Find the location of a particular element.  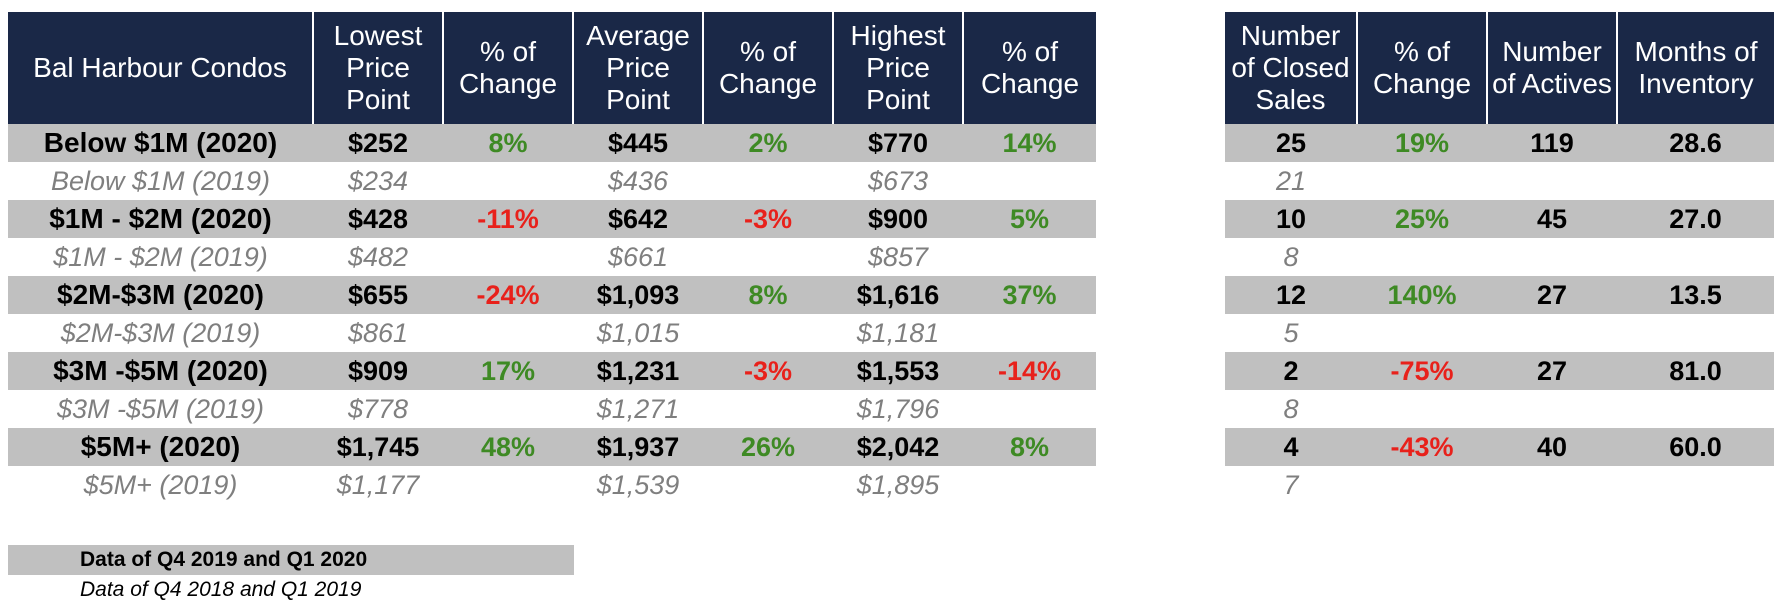

table-row: Below $1M (2020) $252 8% $445 2% $770 14% is located at coordinates (552, 143).